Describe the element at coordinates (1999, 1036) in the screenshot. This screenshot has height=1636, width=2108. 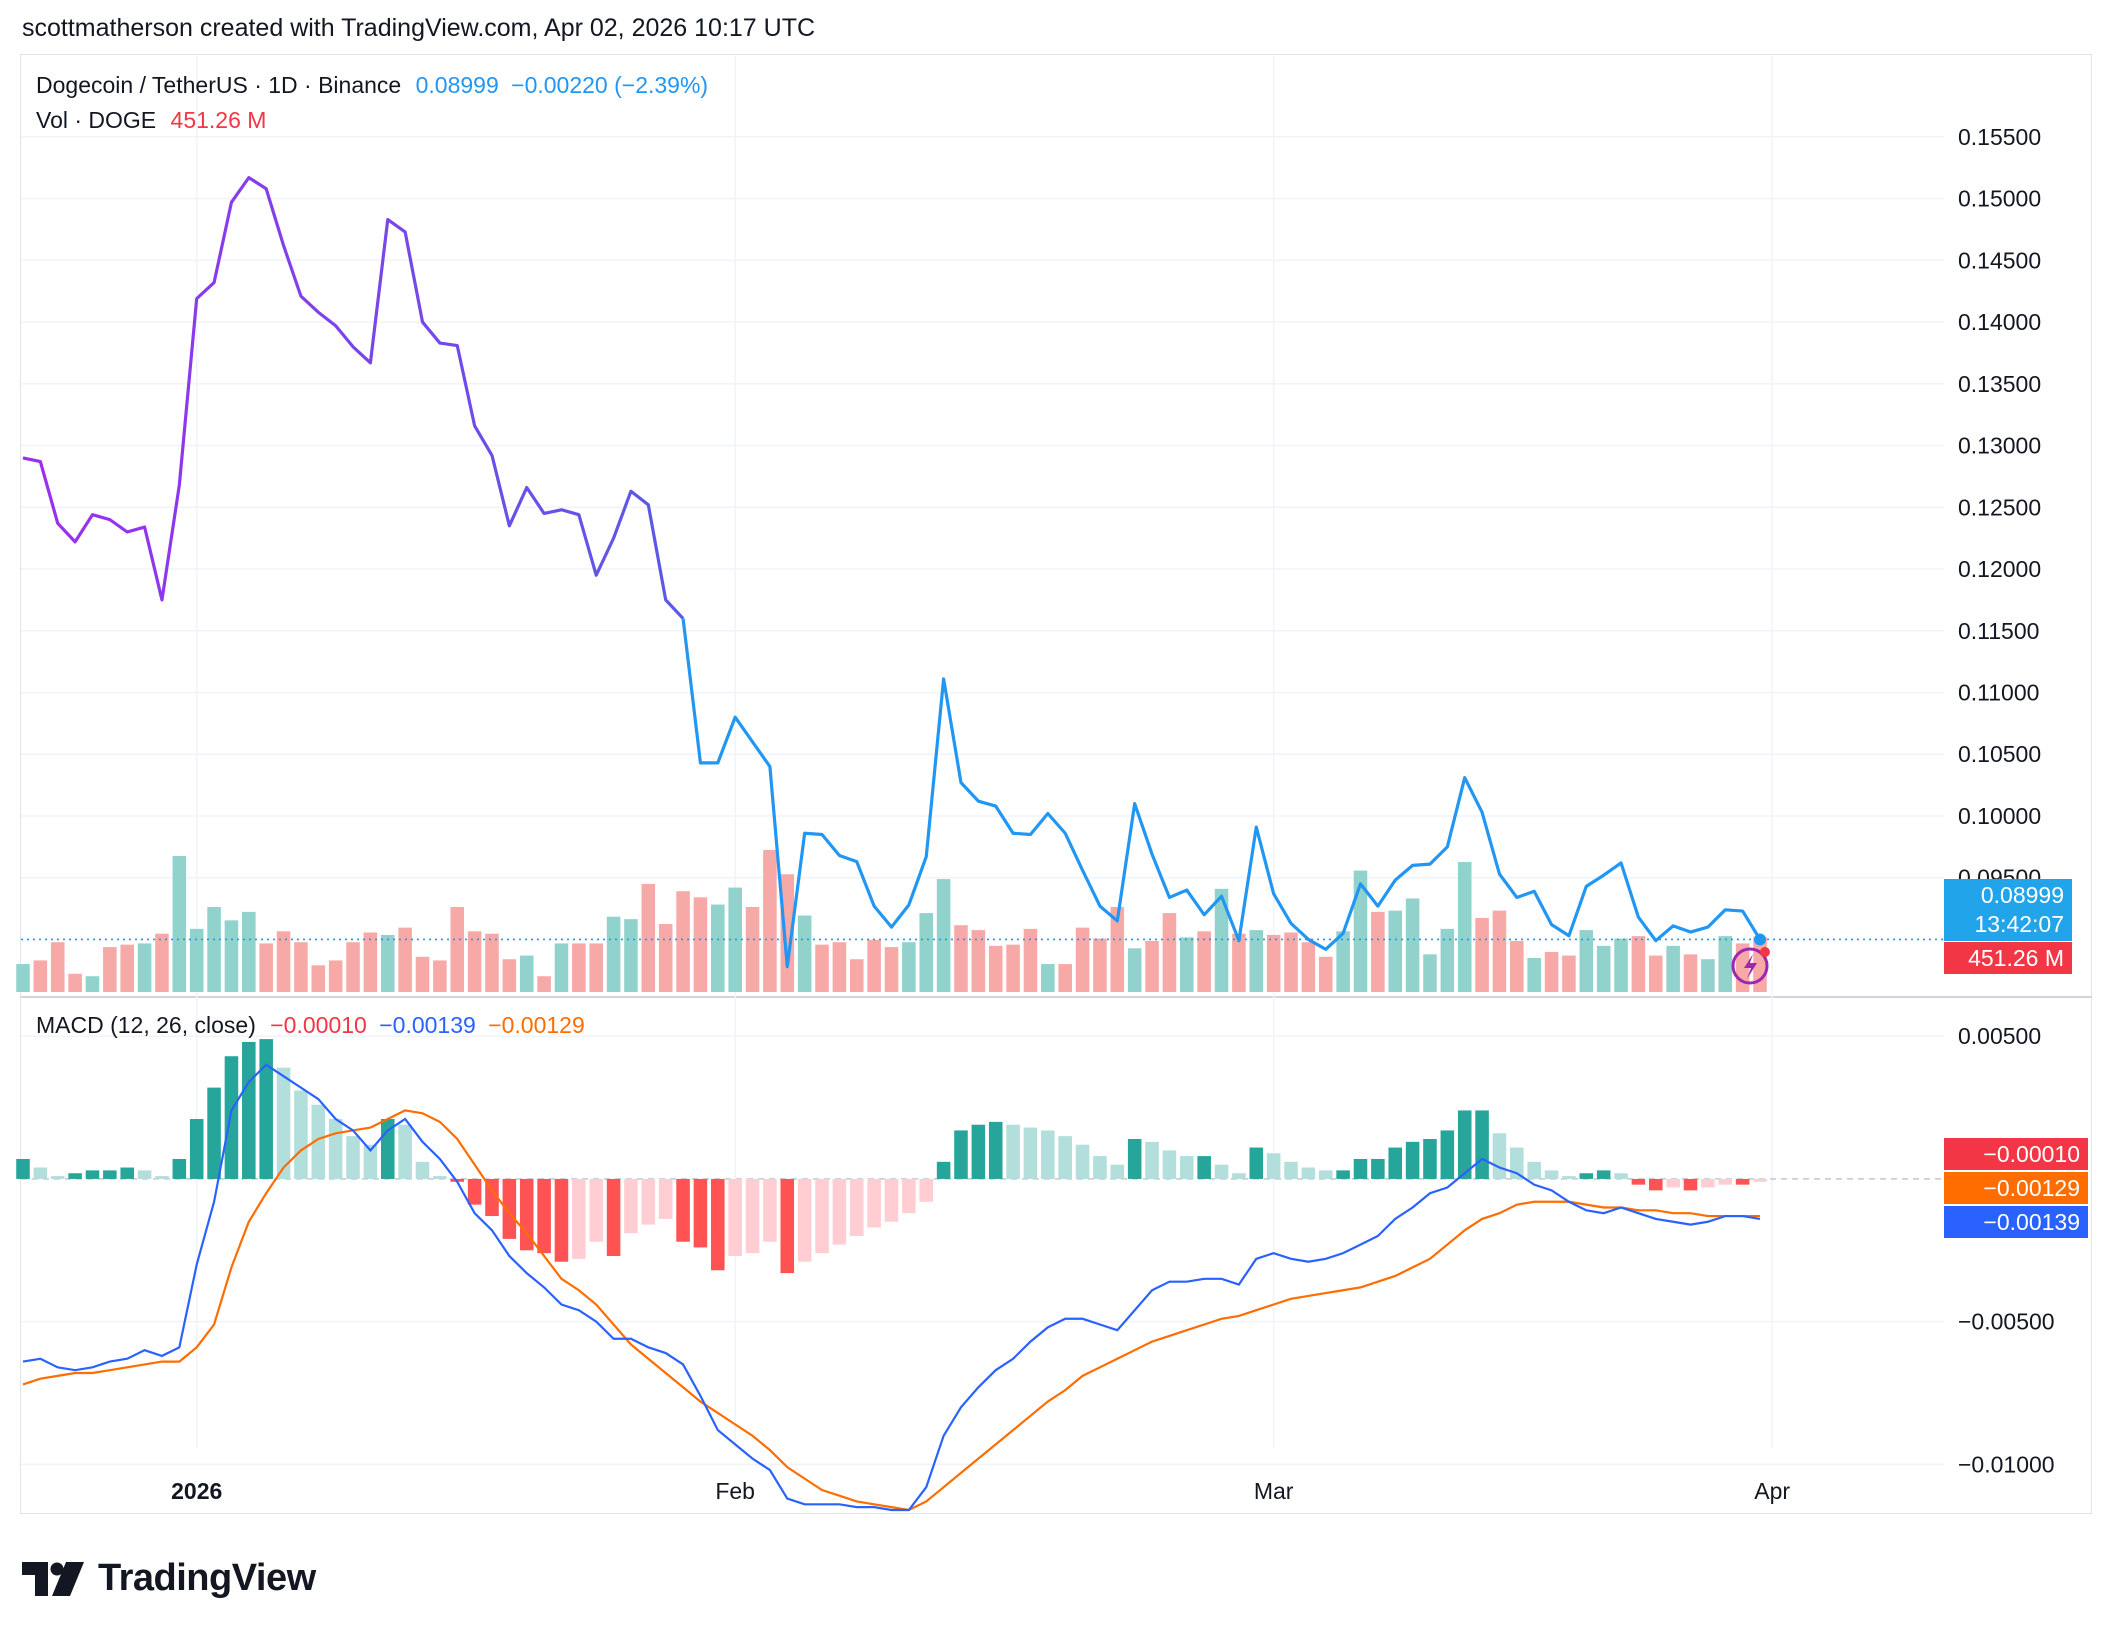
I see `macd-axis-tick: 0.00500` at that location.